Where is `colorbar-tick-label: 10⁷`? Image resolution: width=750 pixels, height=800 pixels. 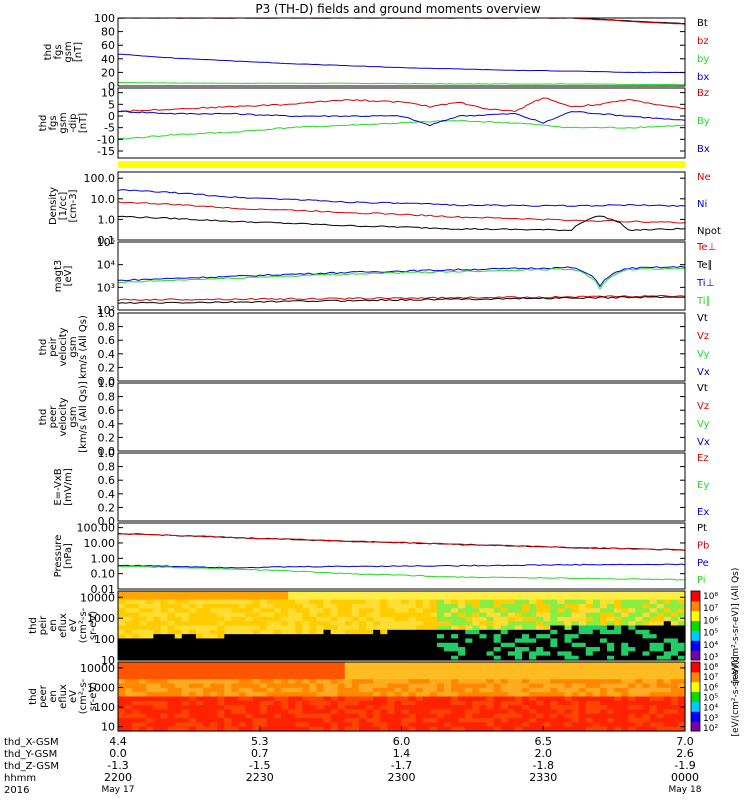 colorbar-tick-label: 10⁷ is located at coordinates (710, 678).